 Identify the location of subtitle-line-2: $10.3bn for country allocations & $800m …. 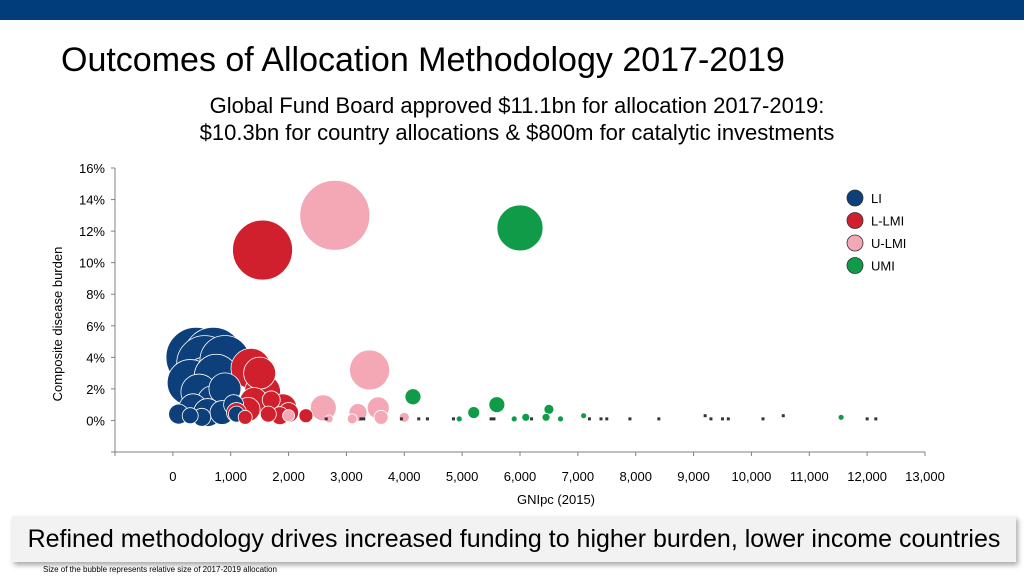
(517, 132).